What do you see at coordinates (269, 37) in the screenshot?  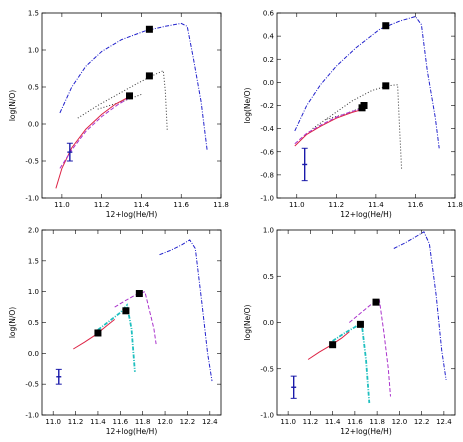 I see `y-tick-label: 0.4` at bounding box center [269, 37].